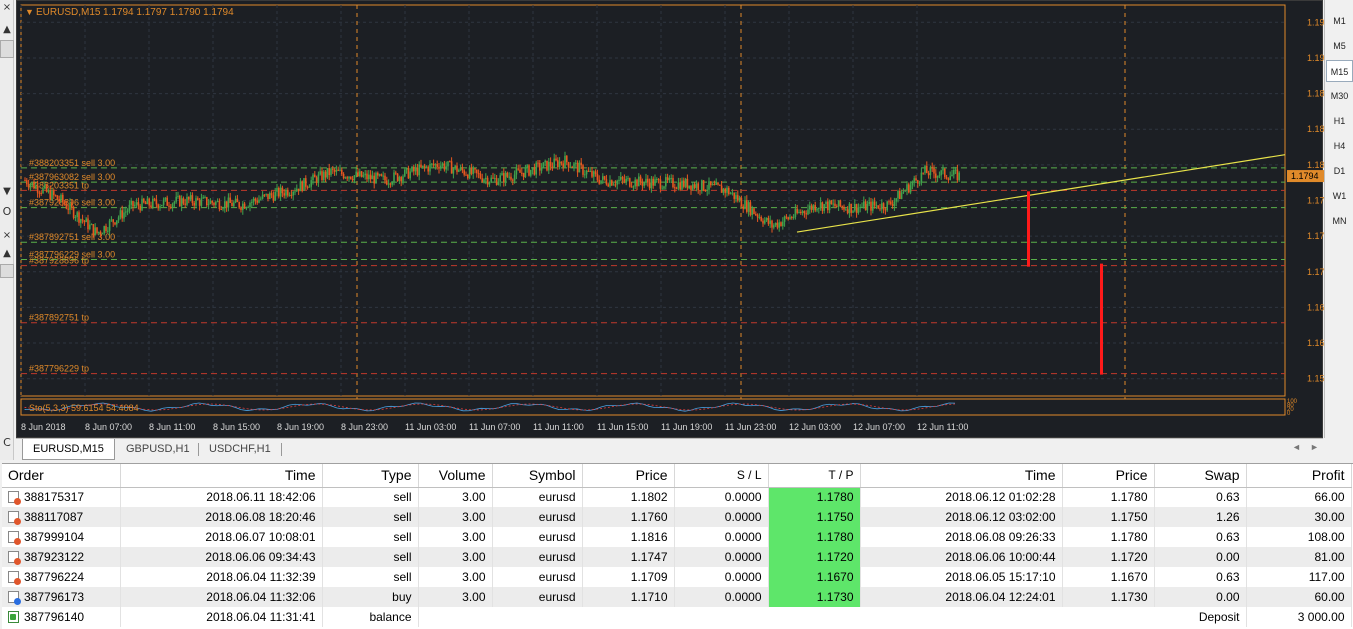  I want to click on timeframe-m1-button: M1, so click(1339, 21).